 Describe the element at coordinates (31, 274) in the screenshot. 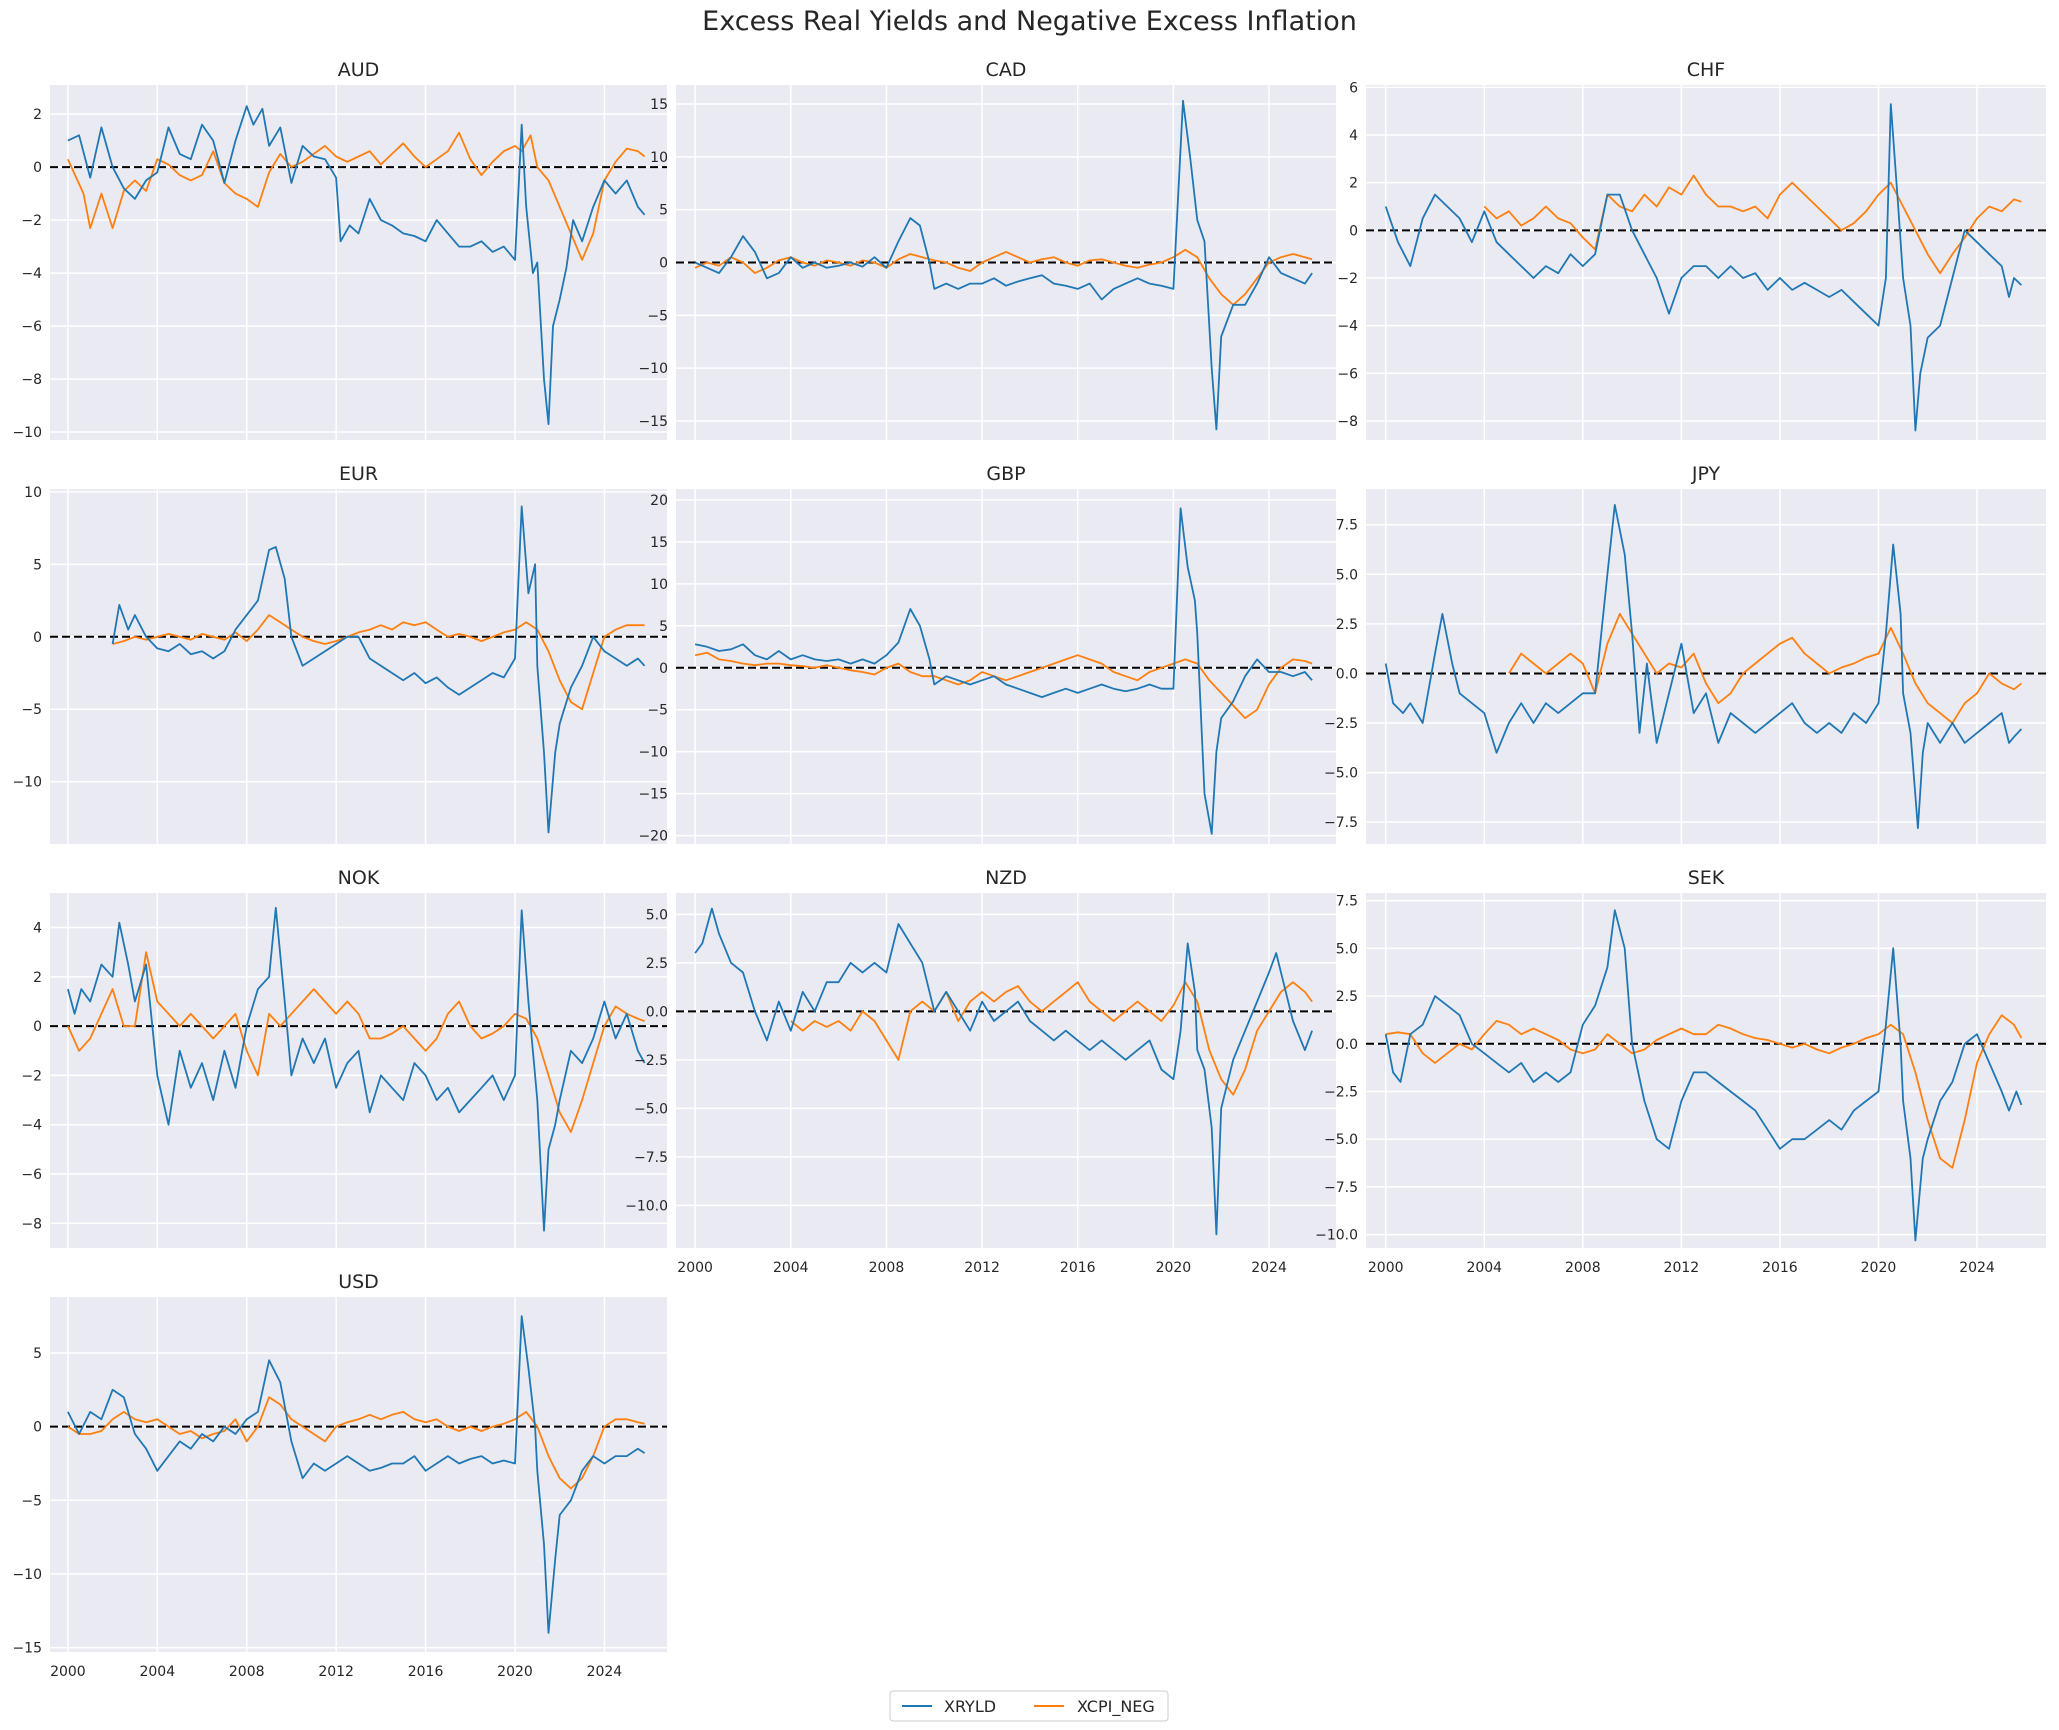

I see `chart-aud-ytick-label: −4` at that location.